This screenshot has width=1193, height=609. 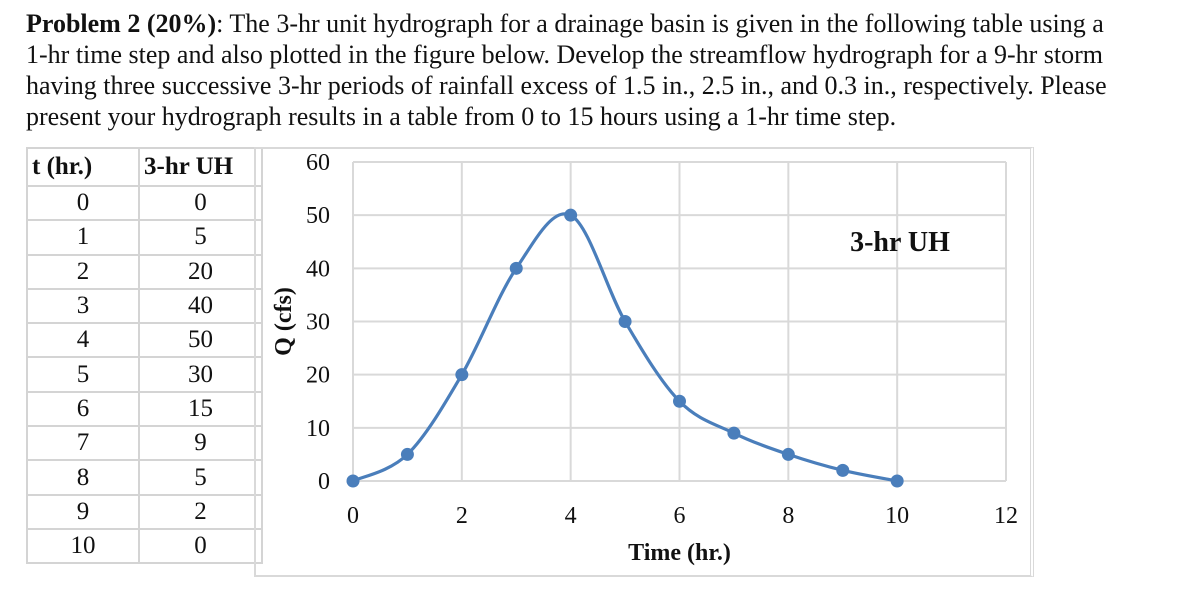 What do you see at coordinates (83, 306) in the screenshot?
I see `cell-time: 3` at bounding box center [83, 306].